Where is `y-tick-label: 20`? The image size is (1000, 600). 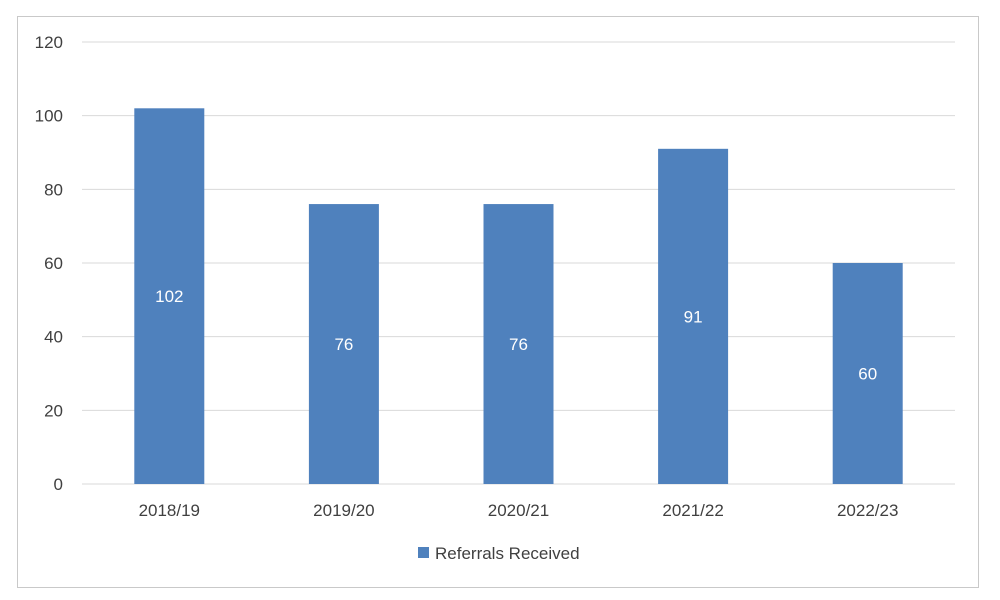 y-tick-label: 20 is located at coordinates (53, 410).